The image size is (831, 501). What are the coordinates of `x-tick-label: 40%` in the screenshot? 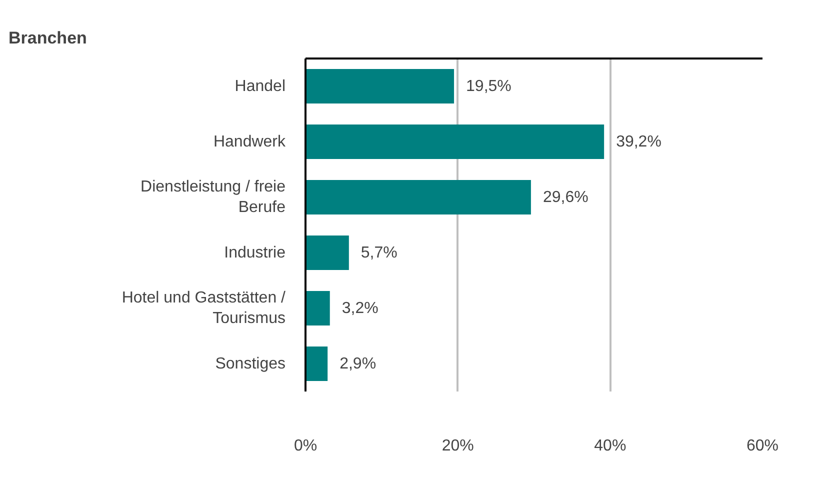 It's located at (610, 446).